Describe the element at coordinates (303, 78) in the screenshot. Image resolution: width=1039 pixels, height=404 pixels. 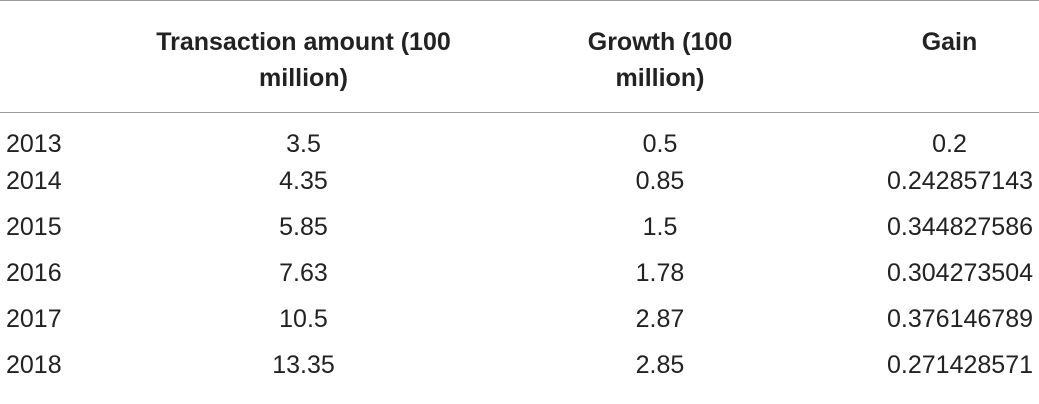
I see `header-transaction-line2: million)` at that location.